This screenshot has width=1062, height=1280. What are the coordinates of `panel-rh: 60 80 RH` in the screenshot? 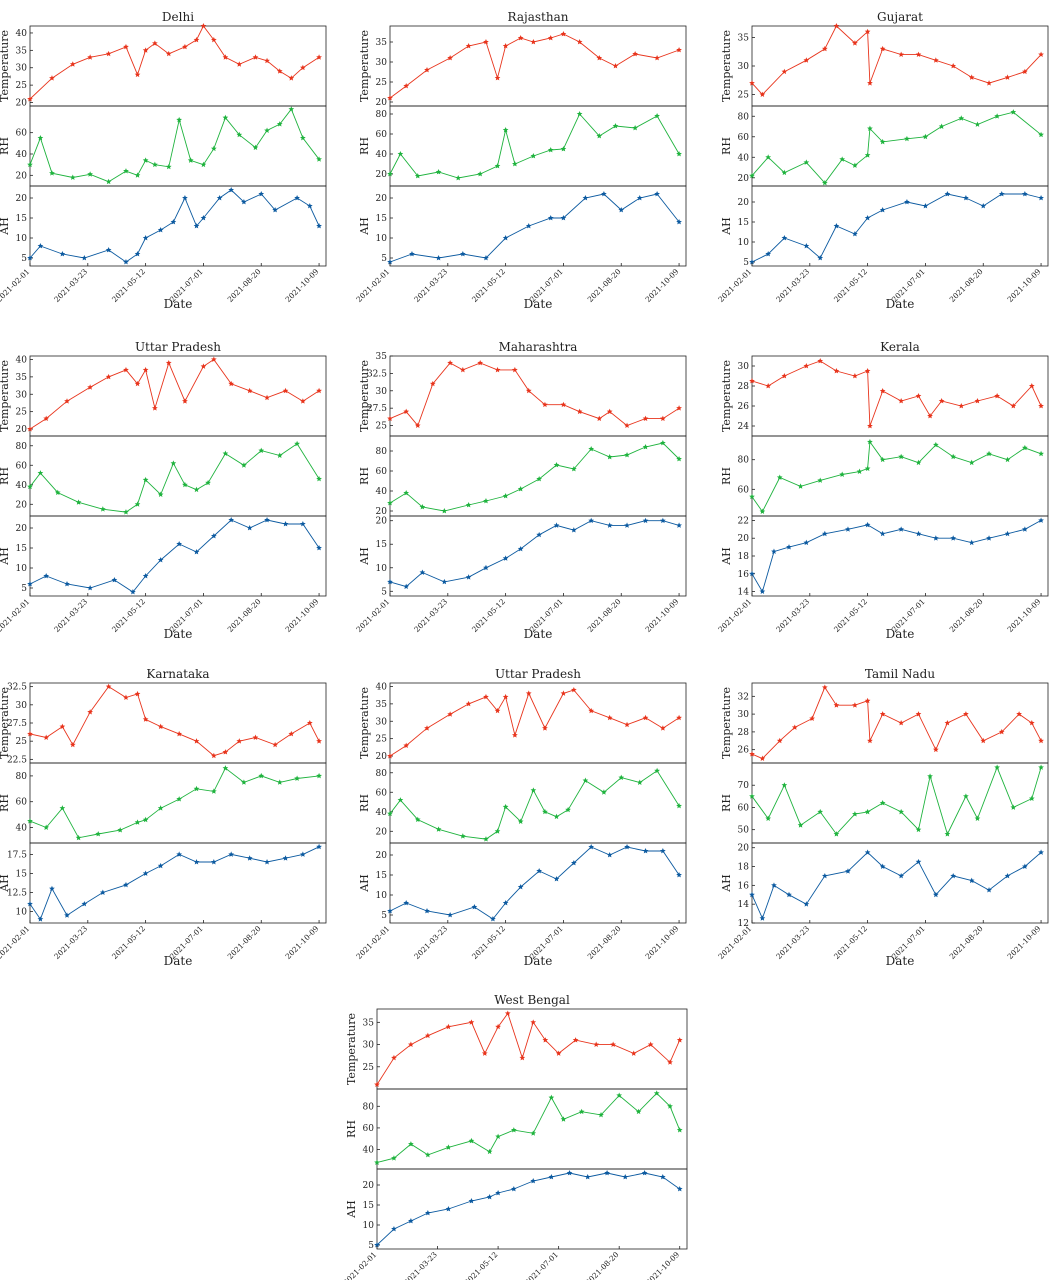 It's located at (884, 476).